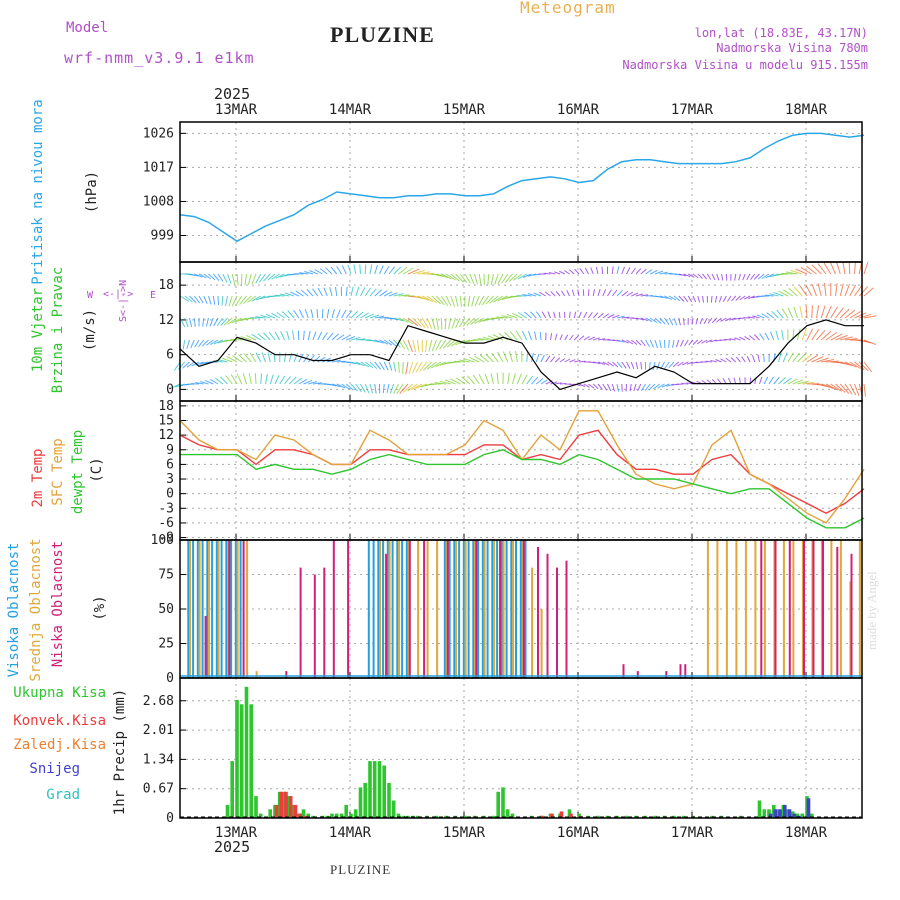 The image size is (900, 900). I want to click on station-title: PLUZINE, so click(382, 34).